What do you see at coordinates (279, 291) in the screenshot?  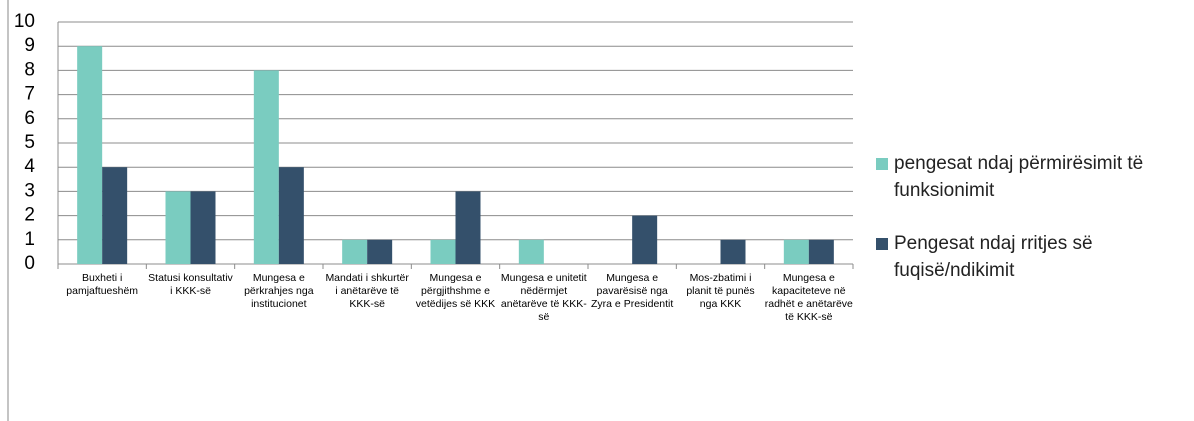 I see `x-tick-label: Mungesa e përkrahjes nga institucionet` at bounding box center [279, 291].